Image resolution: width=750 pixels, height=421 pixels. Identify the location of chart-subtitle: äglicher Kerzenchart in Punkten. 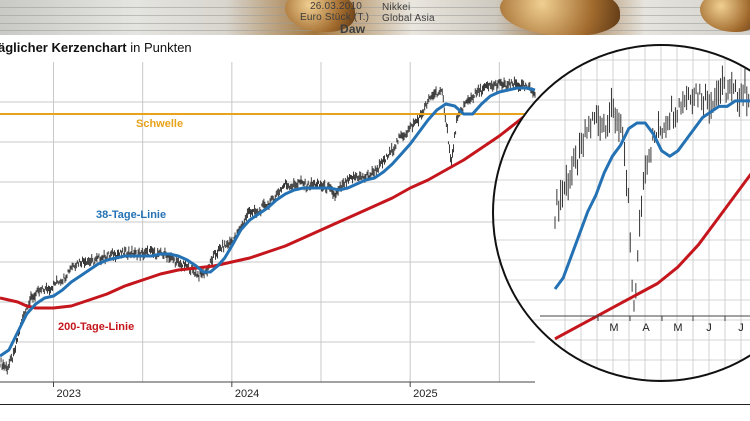
(96, 47).